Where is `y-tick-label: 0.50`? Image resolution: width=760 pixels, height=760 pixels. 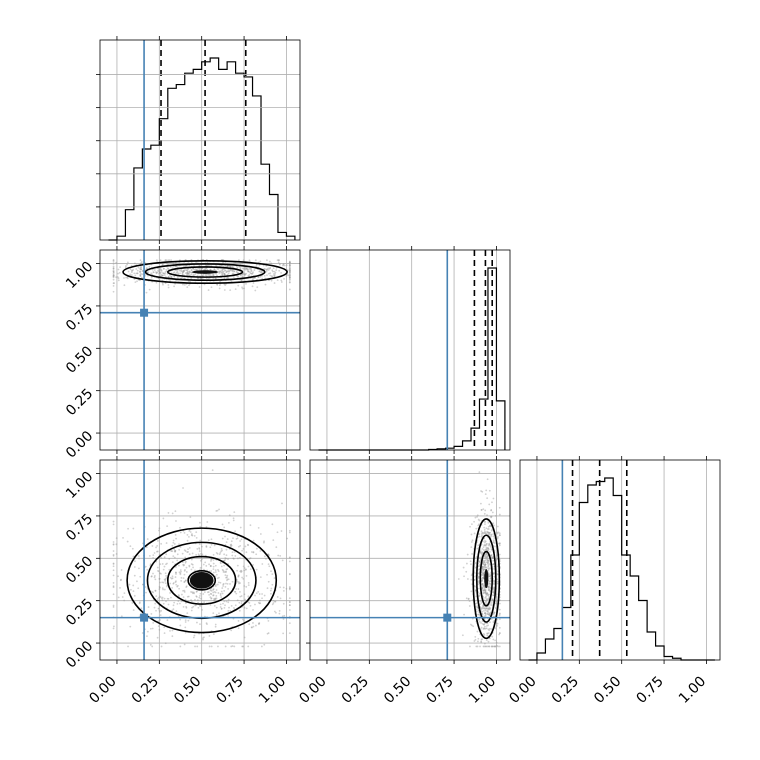 y-tick-label: 0.50 is located at coordinates (79, 569).